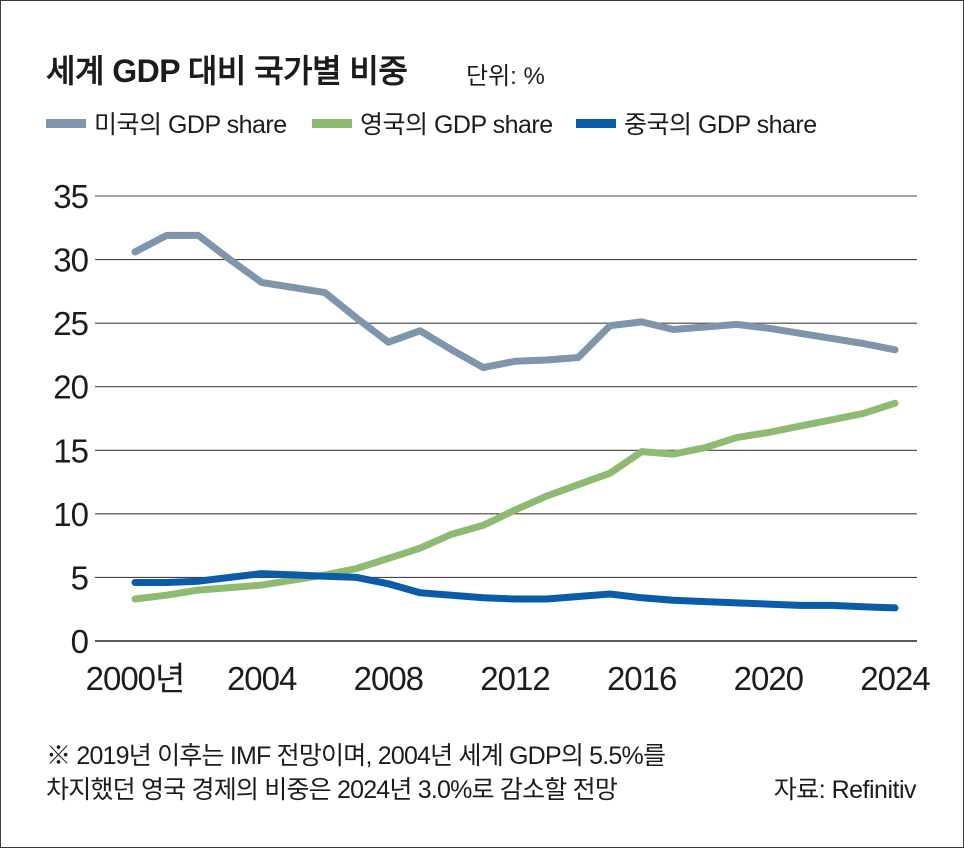  I want to click on x-tick-label: 2016, so click(641, 678).